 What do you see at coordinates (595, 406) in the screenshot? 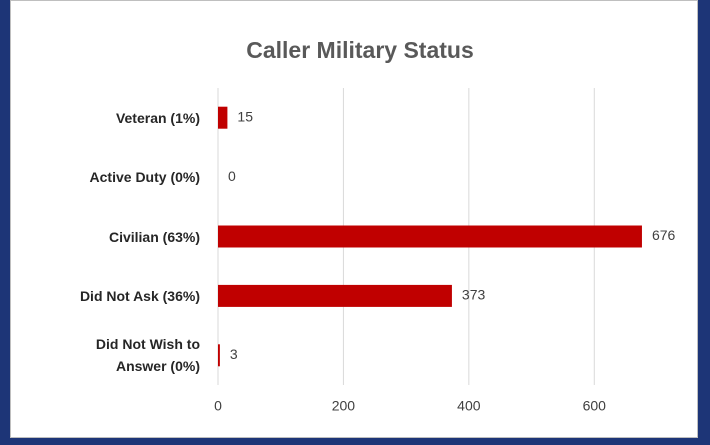
I see `x-tick-label: 600` at bounding box center [595, 406].